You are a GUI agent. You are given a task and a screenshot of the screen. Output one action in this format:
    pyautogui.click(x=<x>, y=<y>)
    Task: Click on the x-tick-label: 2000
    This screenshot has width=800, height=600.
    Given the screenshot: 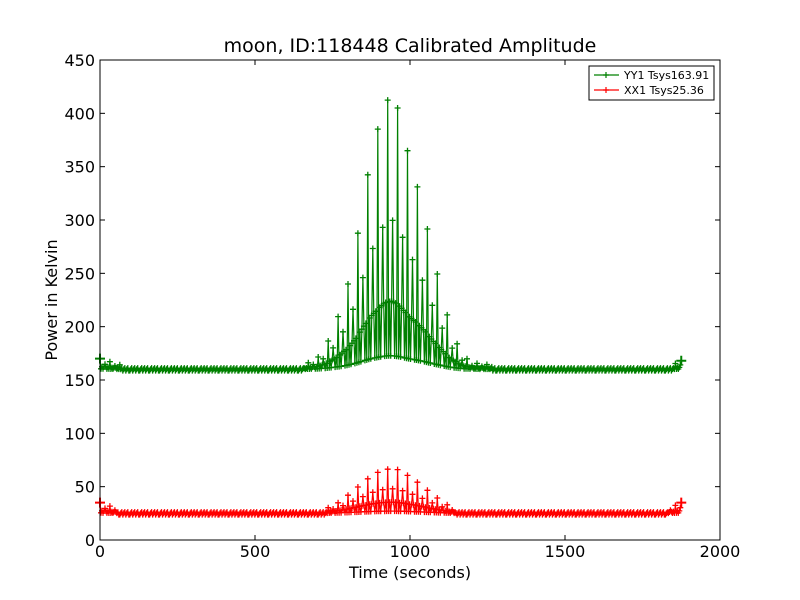 What is the action you would take?
    pyautogui.click(x=720, y=551)
    